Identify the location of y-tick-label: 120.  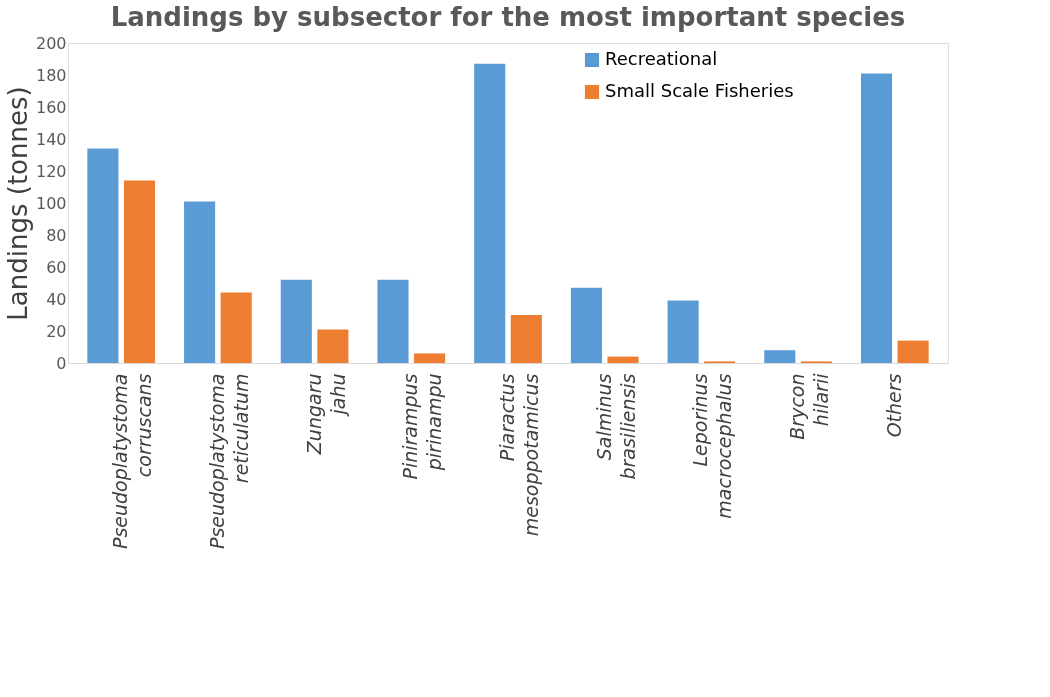
(51, 171).